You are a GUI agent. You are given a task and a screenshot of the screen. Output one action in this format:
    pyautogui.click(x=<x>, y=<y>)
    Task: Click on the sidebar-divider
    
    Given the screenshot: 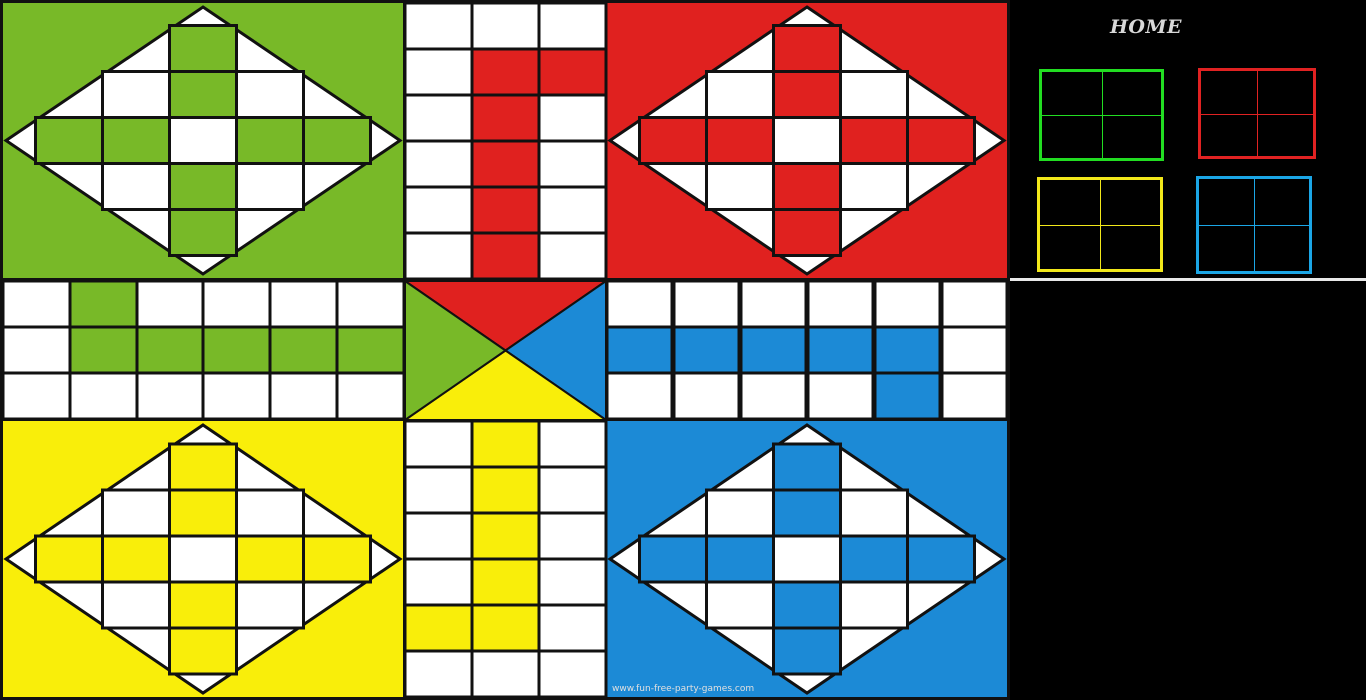 What is the action you would take?
    pyautogui.click(x=1188, y=279)
    